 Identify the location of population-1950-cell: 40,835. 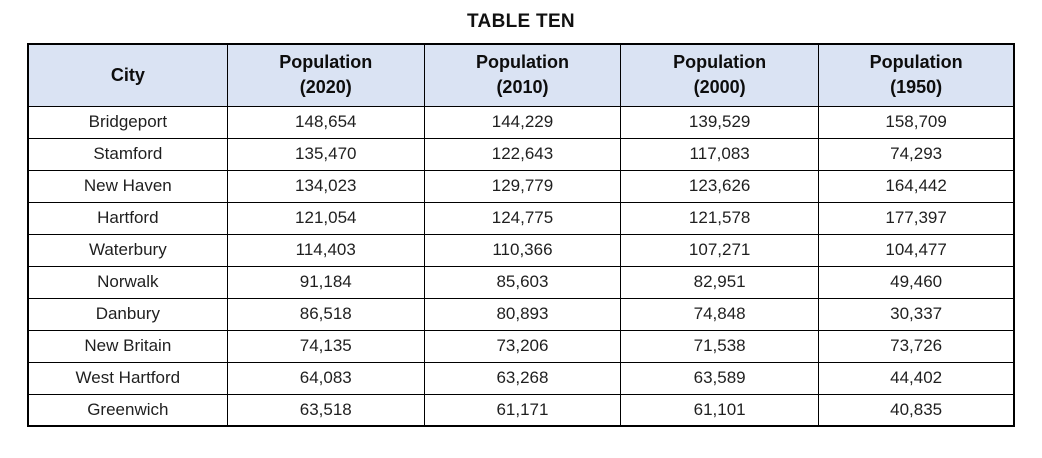
(916, 410).